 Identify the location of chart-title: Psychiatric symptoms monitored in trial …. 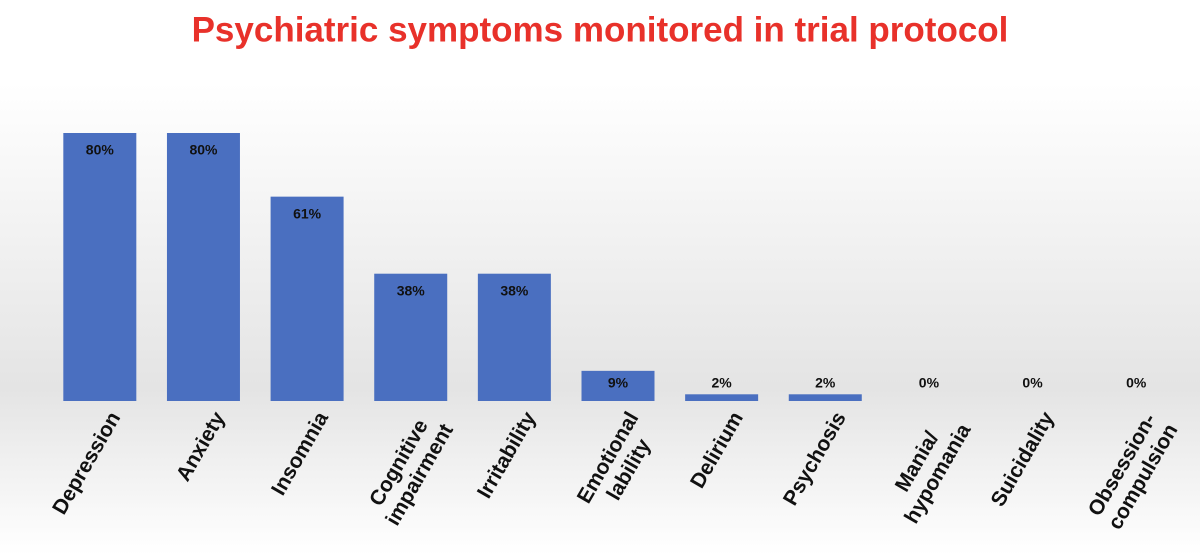
(600, 29).